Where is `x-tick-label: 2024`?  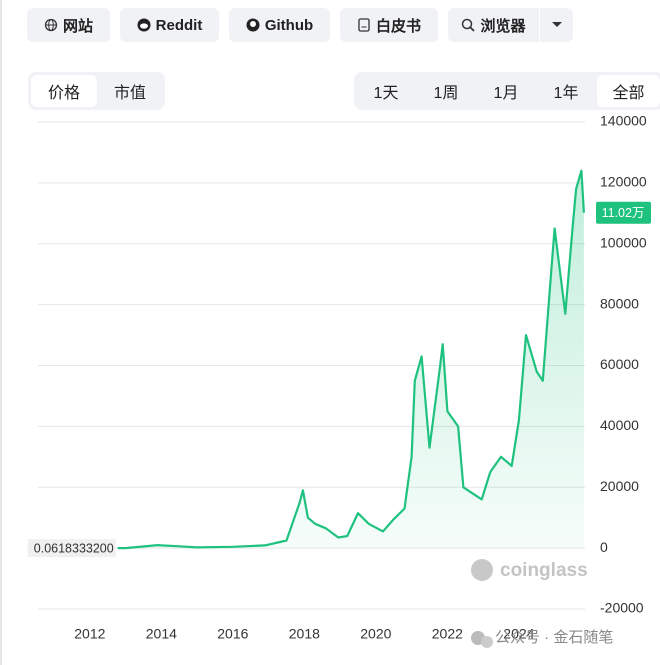 x-tick-label: 2024 is located at coordinates (518, 634).